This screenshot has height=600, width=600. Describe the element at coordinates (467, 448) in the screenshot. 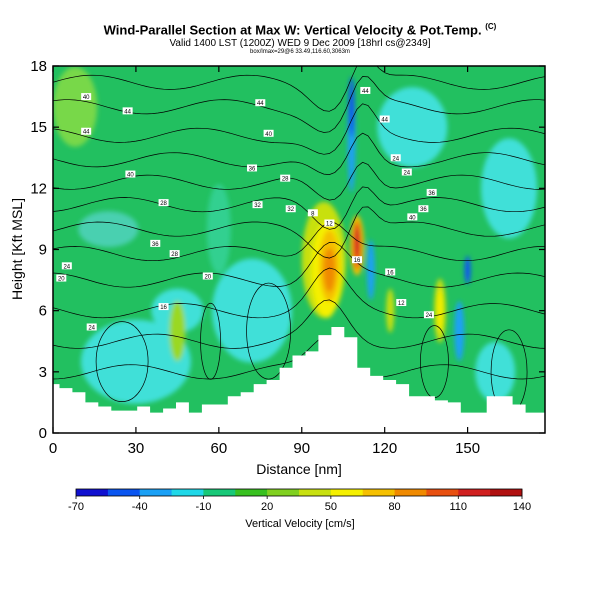

I see `x-tick-label: 150` at that location.